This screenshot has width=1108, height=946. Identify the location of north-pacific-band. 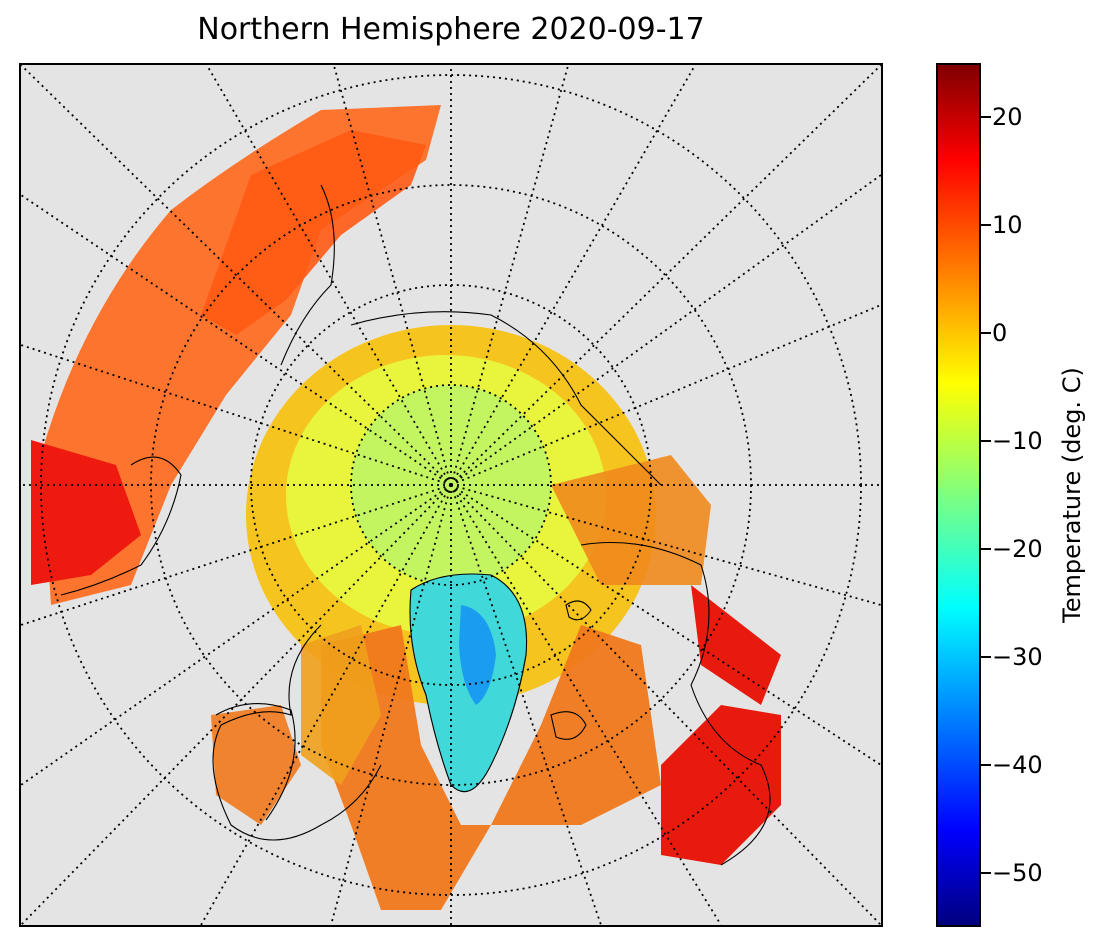
(313, 232).